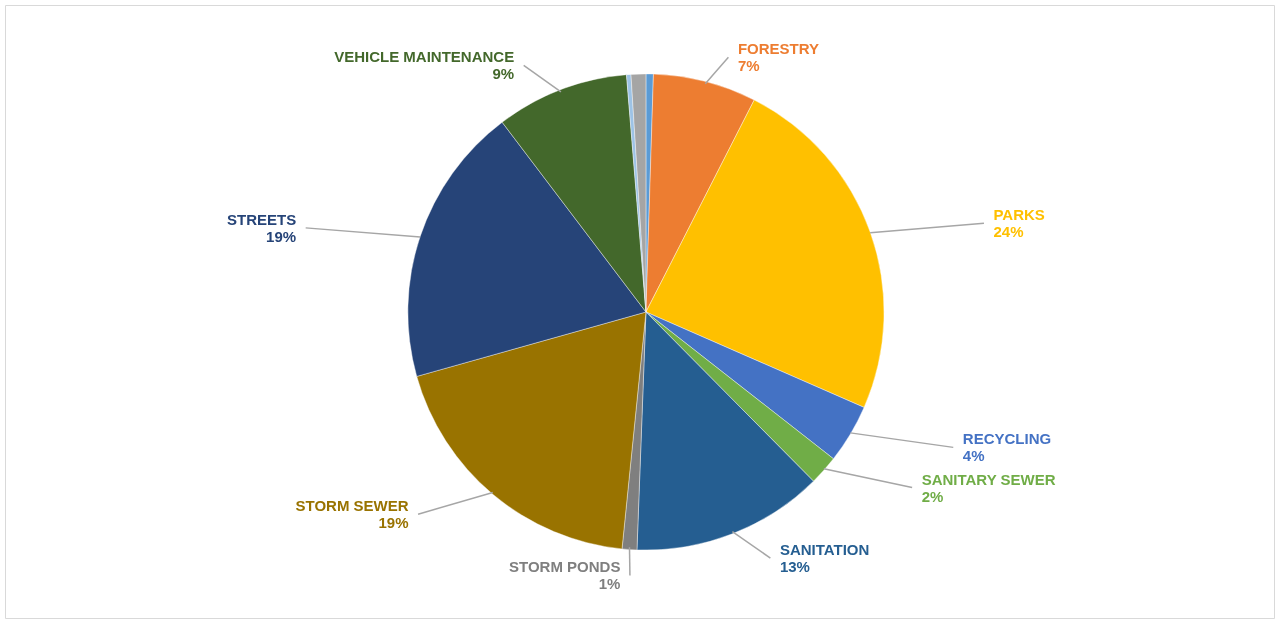 Image resolution: width=1279 pixels, height=623 pixels. What do you see at coordinates (565, 567) in the screenshot?
I see `slice-label: STORM PONDS` at bounding box center [565, 567].